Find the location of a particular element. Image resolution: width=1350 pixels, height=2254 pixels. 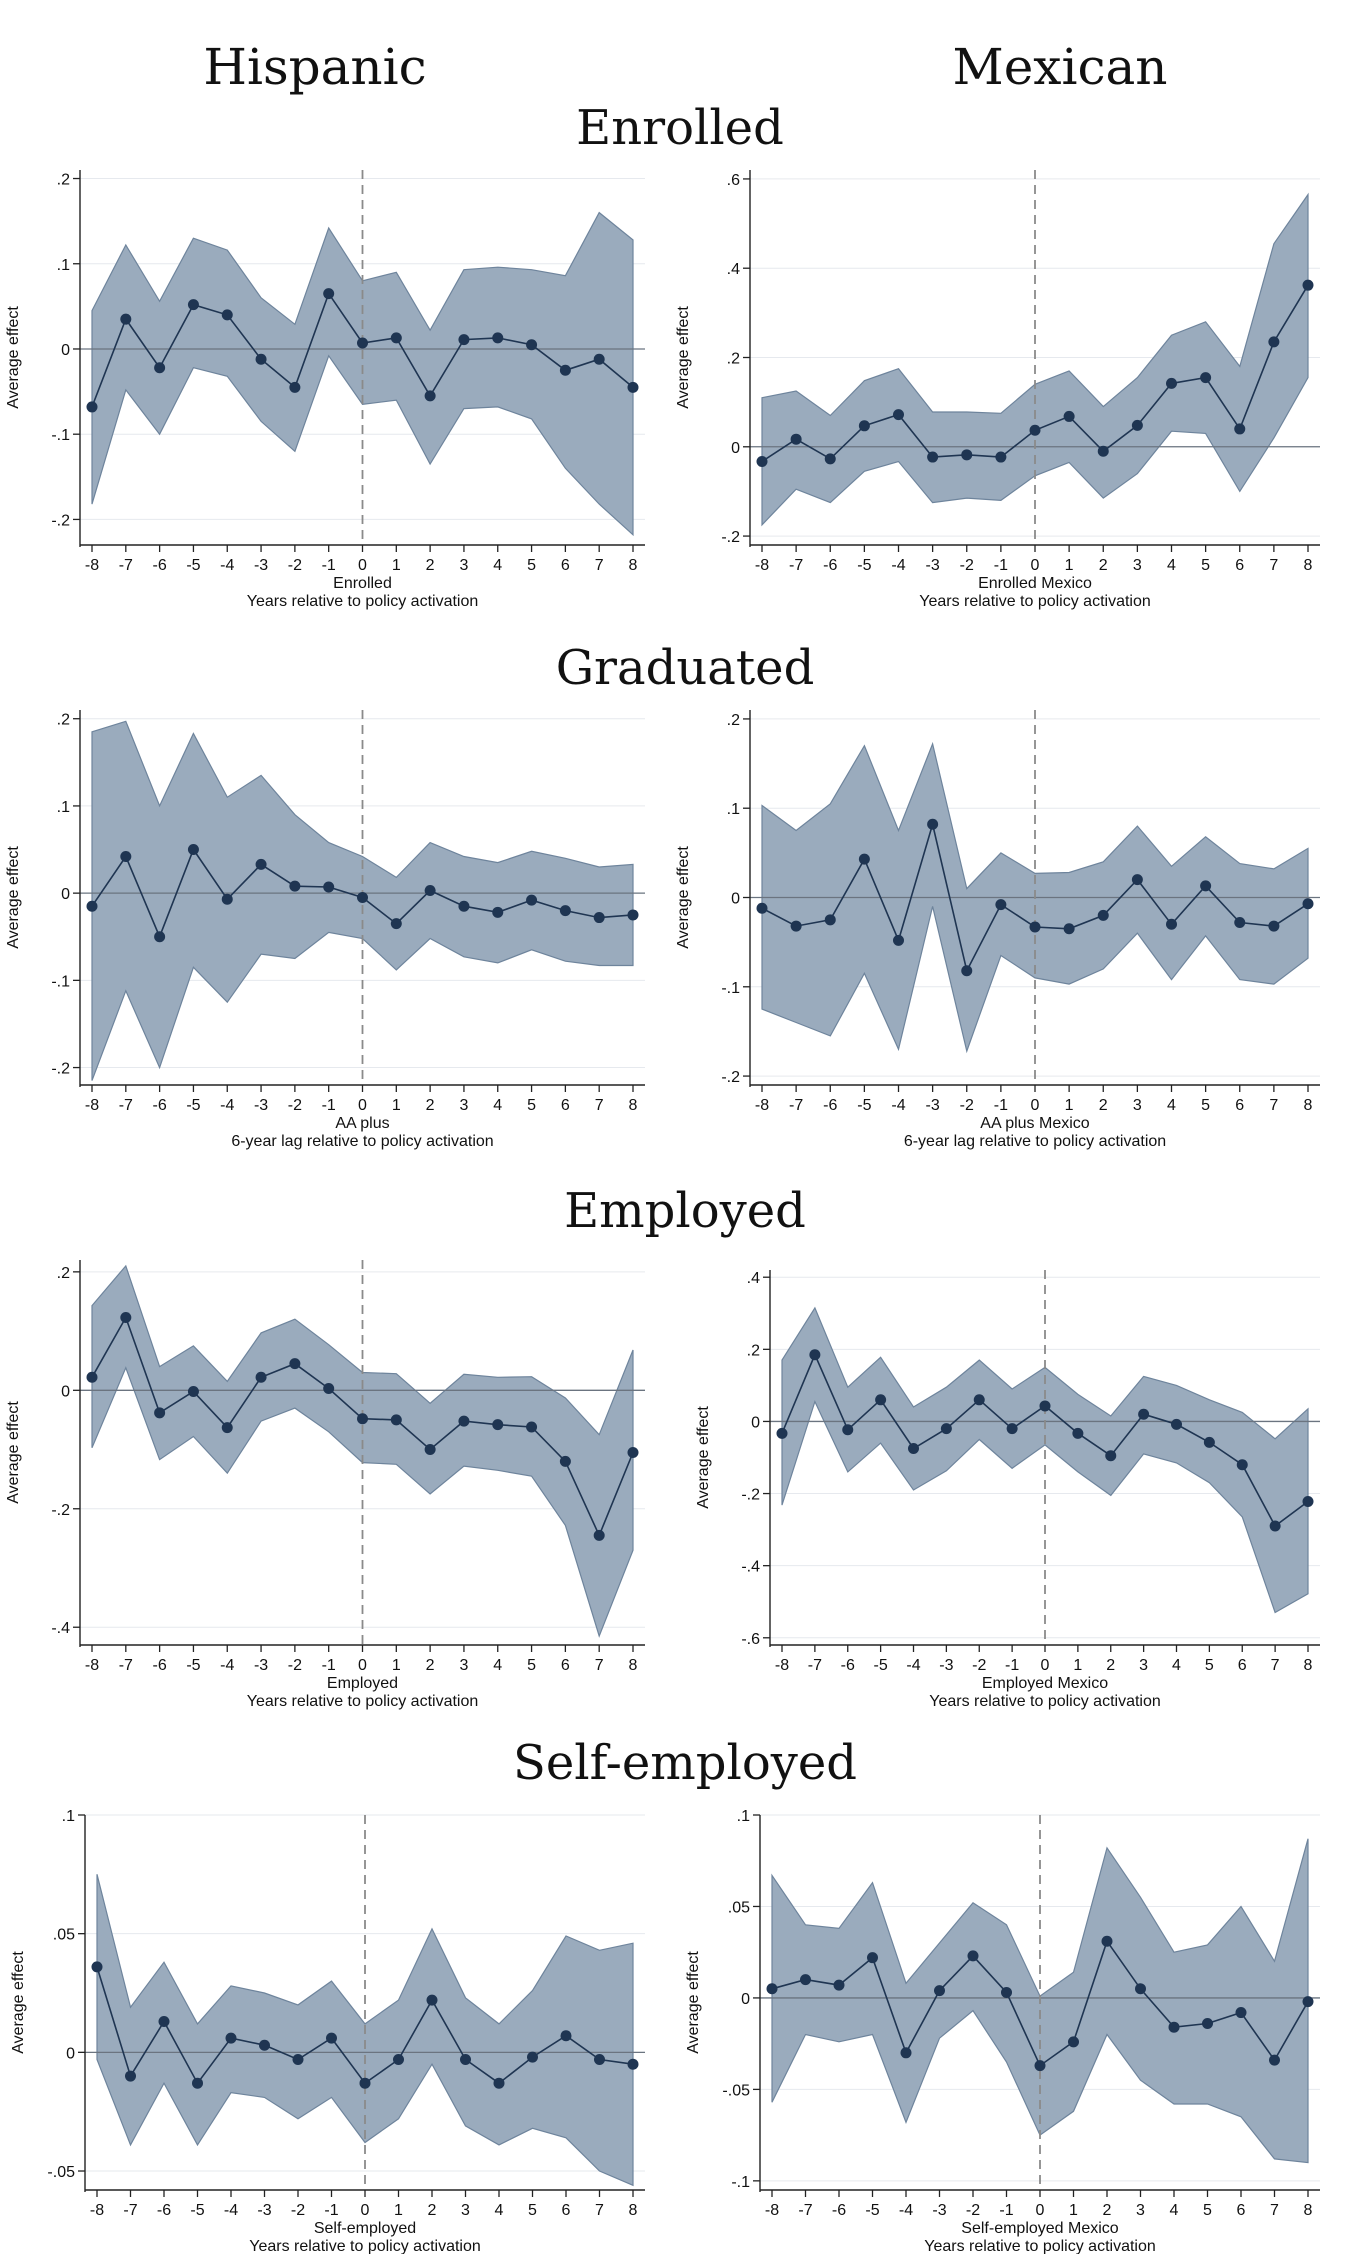

chart-2-xtick-label-11: 3 is located at coordinates (463, 1105).